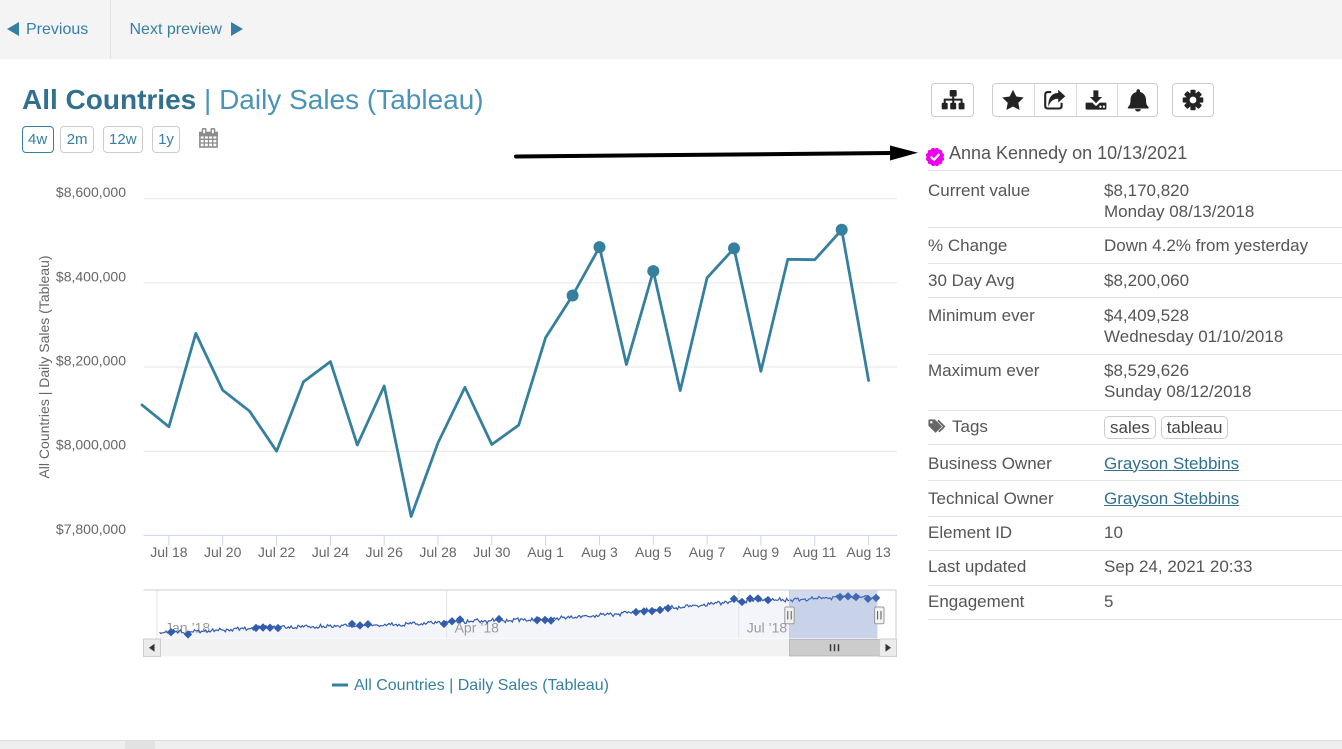 Image resolution: width=1342 pixels, height=749 pixels. Describe the element at coordinates (767, 628) in the screenshot. I see `svg-text: Jul ’18` at that location.